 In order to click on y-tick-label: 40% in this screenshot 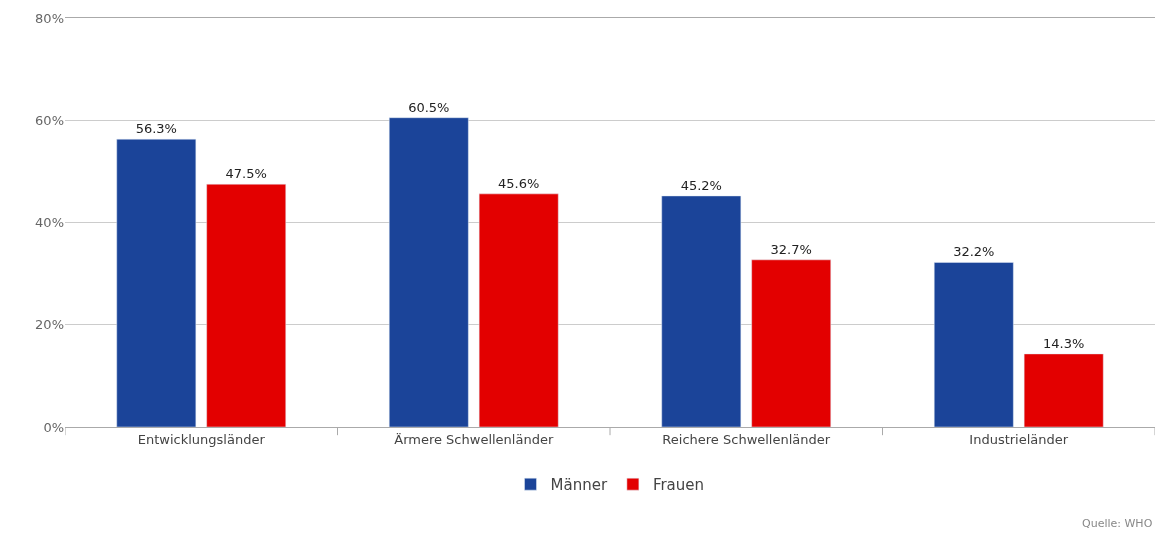, I will do `click(49, 223)`.